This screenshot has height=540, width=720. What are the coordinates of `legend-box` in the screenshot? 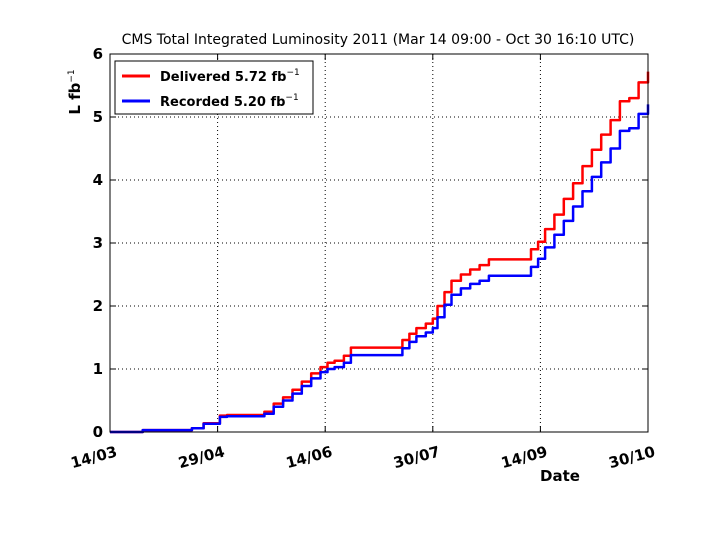 It's located at (214, 87).